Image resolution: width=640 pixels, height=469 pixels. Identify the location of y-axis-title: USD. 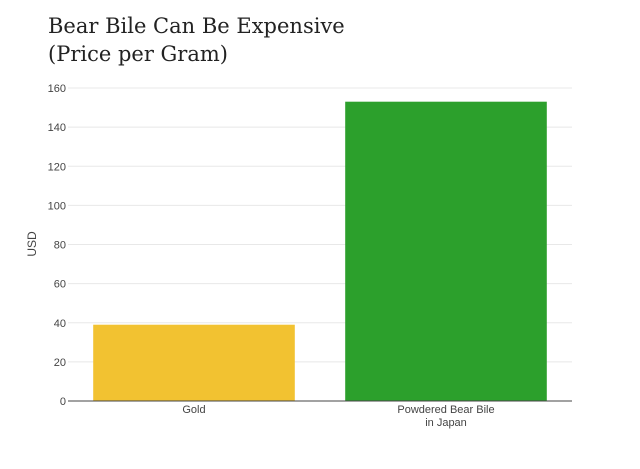
(32, 244).